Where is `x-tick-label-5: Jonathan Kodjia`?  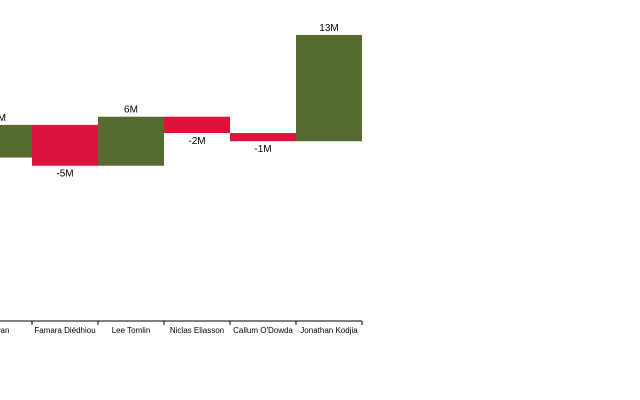 x-tick-label-5: Jonathan Kodjia is located at coordinates (329, 330).